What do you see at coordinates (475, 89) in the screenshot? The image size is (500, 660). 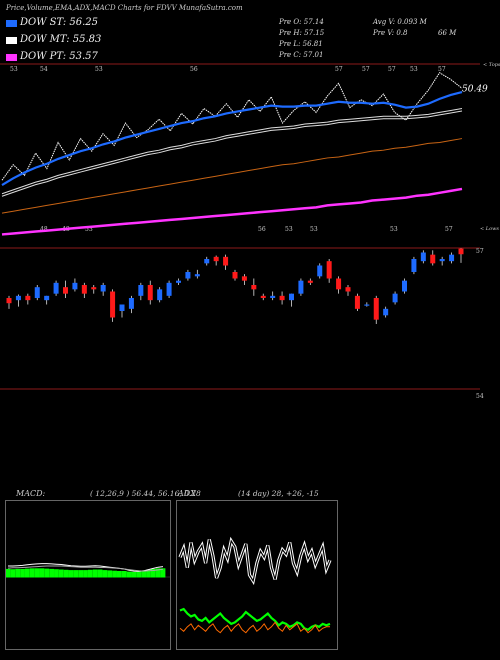 I see `last-price-label: 50.49` at bounding box center [475, 89].